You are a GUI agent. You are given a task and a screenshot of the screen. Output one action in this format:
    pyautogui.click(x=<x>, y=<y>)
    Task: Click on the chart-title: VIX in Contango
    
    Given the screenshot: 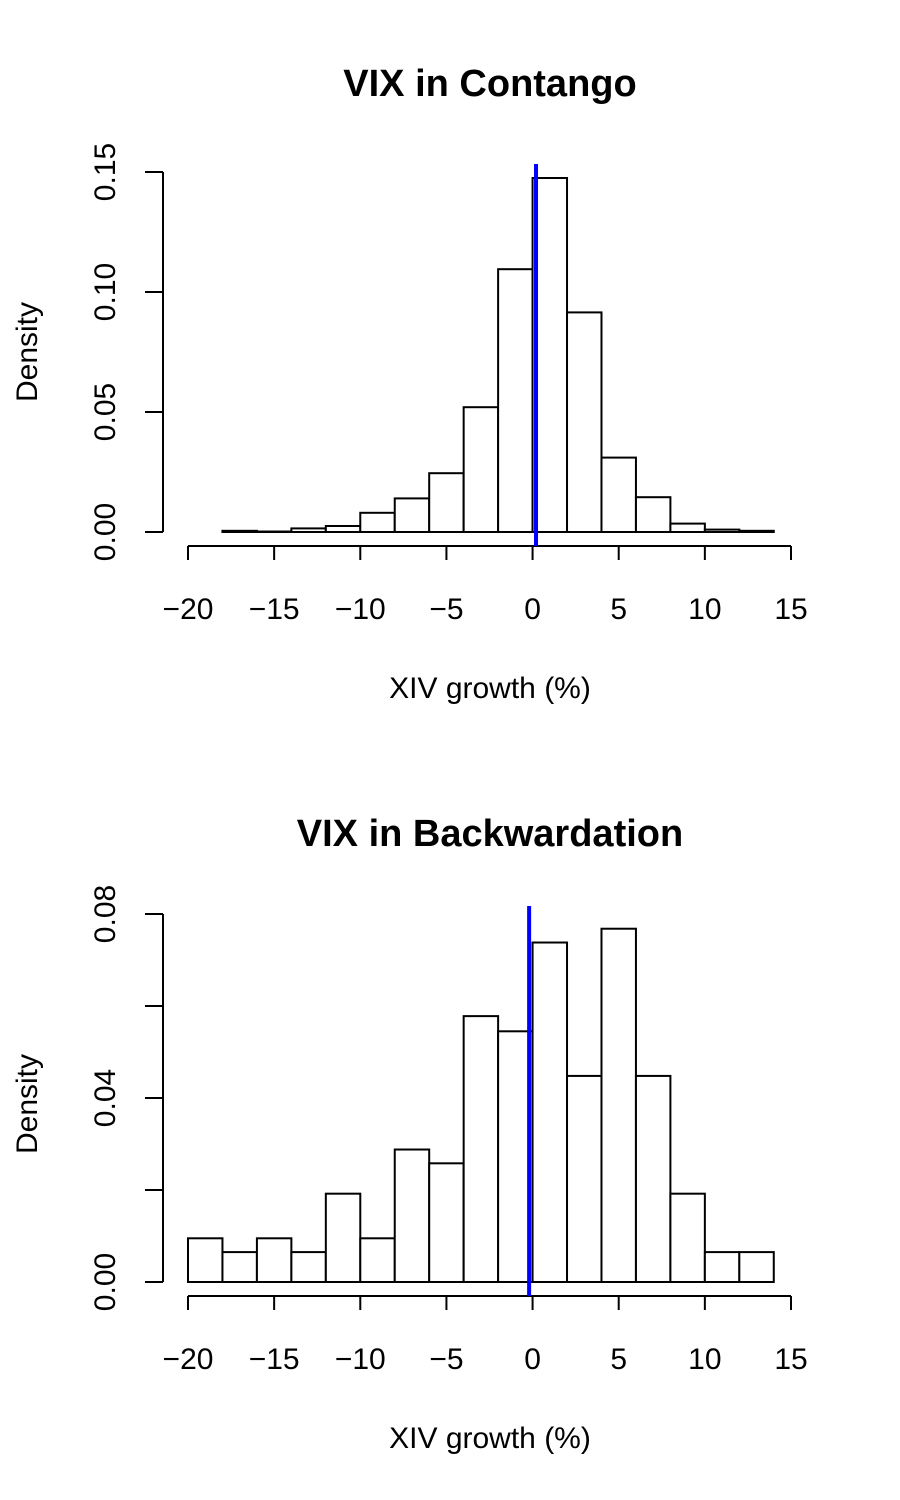 What is the action you would take?
    pyautogui.click(x=489, y=84)
    